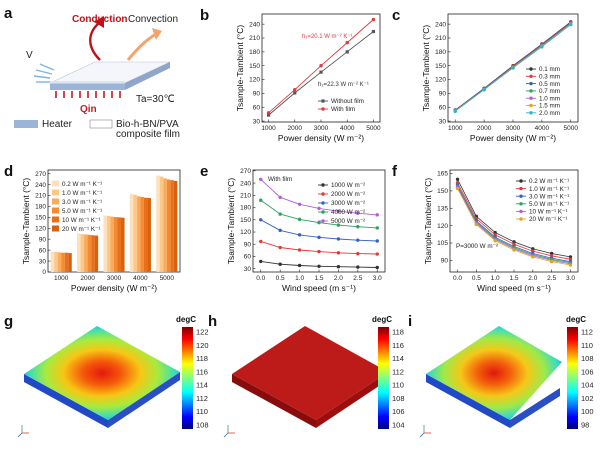 This screenshot has height=458, width=600. What do you see at coordinates (147, 76) in the screenshot?
I see `film-side-face` at bounding box center [147, 76].